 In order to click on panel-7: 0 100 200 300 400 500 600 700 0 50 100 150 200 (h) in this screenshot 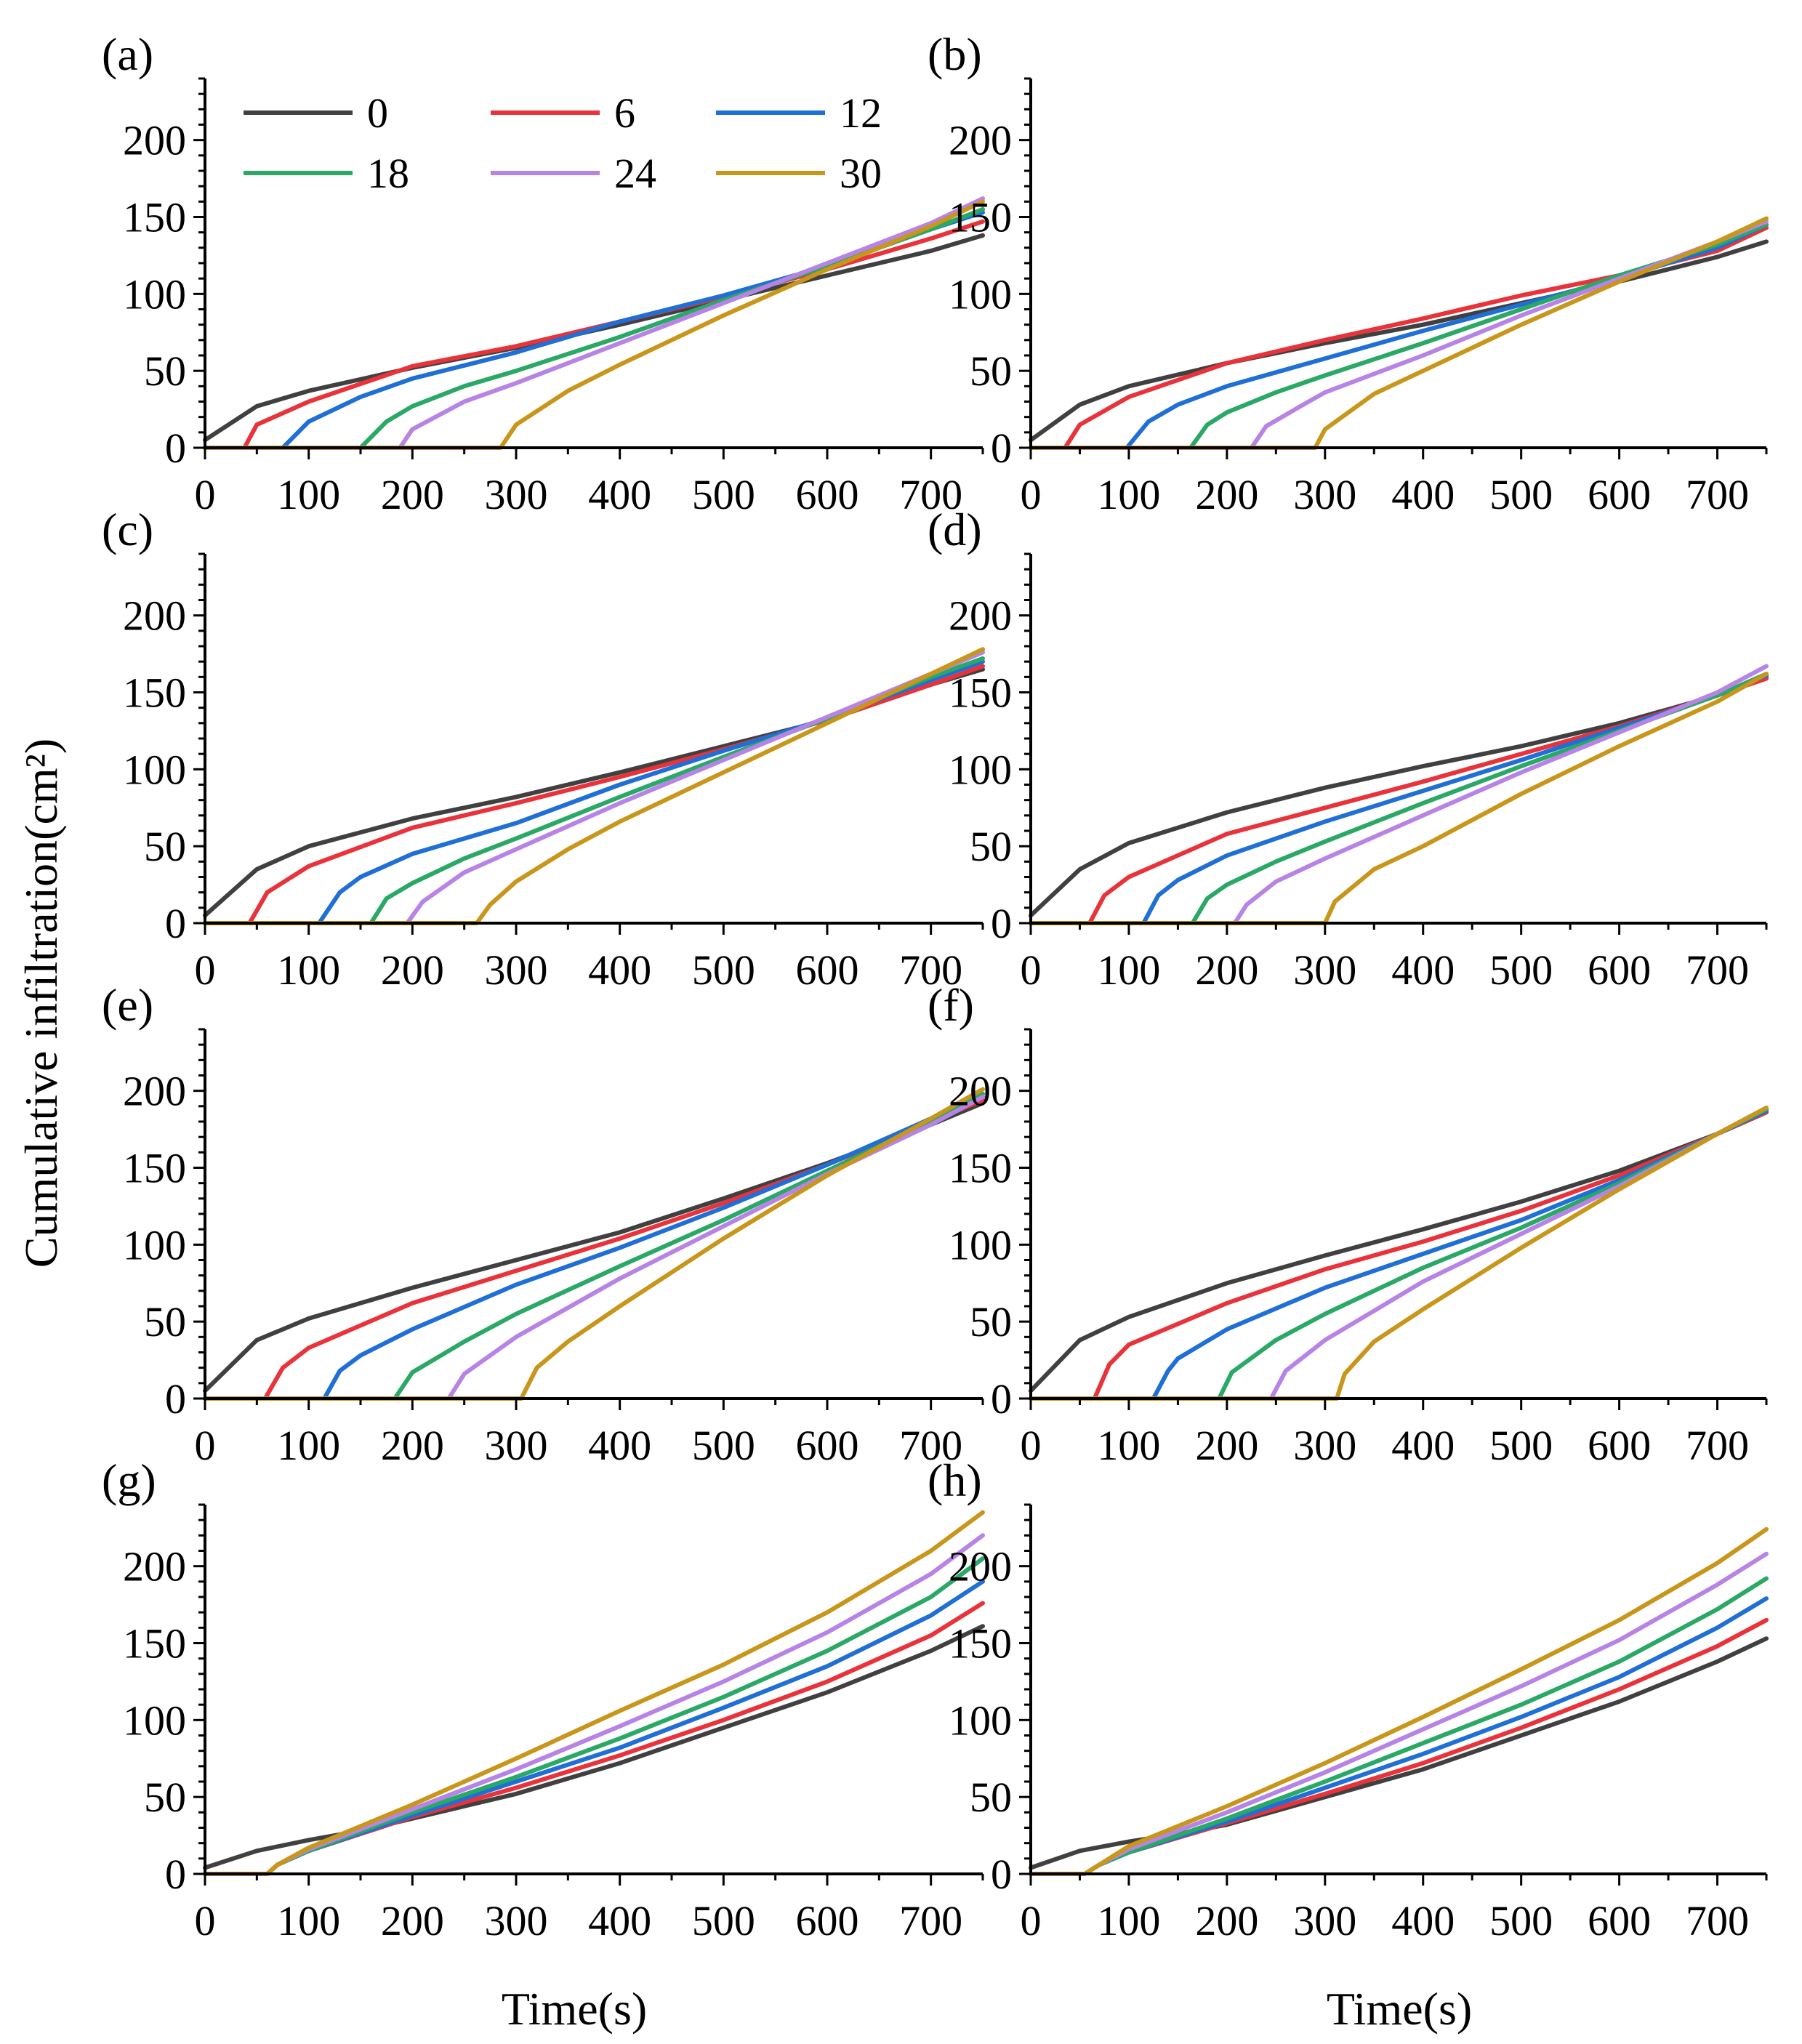, I will do `click(1348, 1699)`.